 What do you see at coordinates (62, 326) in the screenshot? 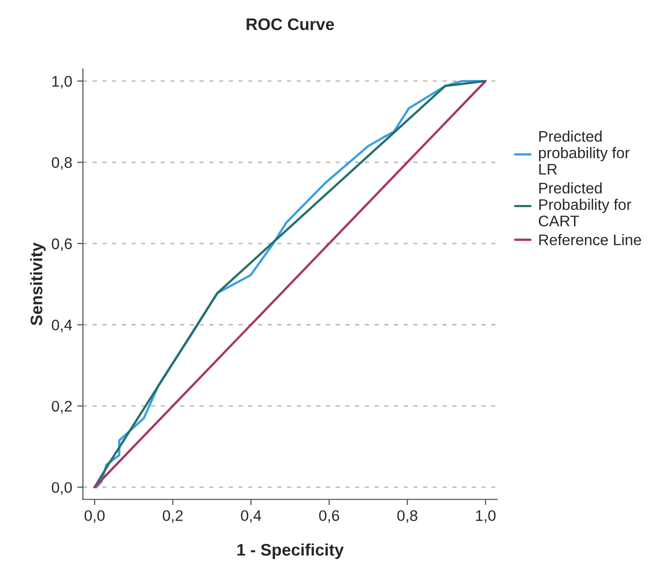
I see `y-tick-label: 0,4` at bounding box center [62, 326].